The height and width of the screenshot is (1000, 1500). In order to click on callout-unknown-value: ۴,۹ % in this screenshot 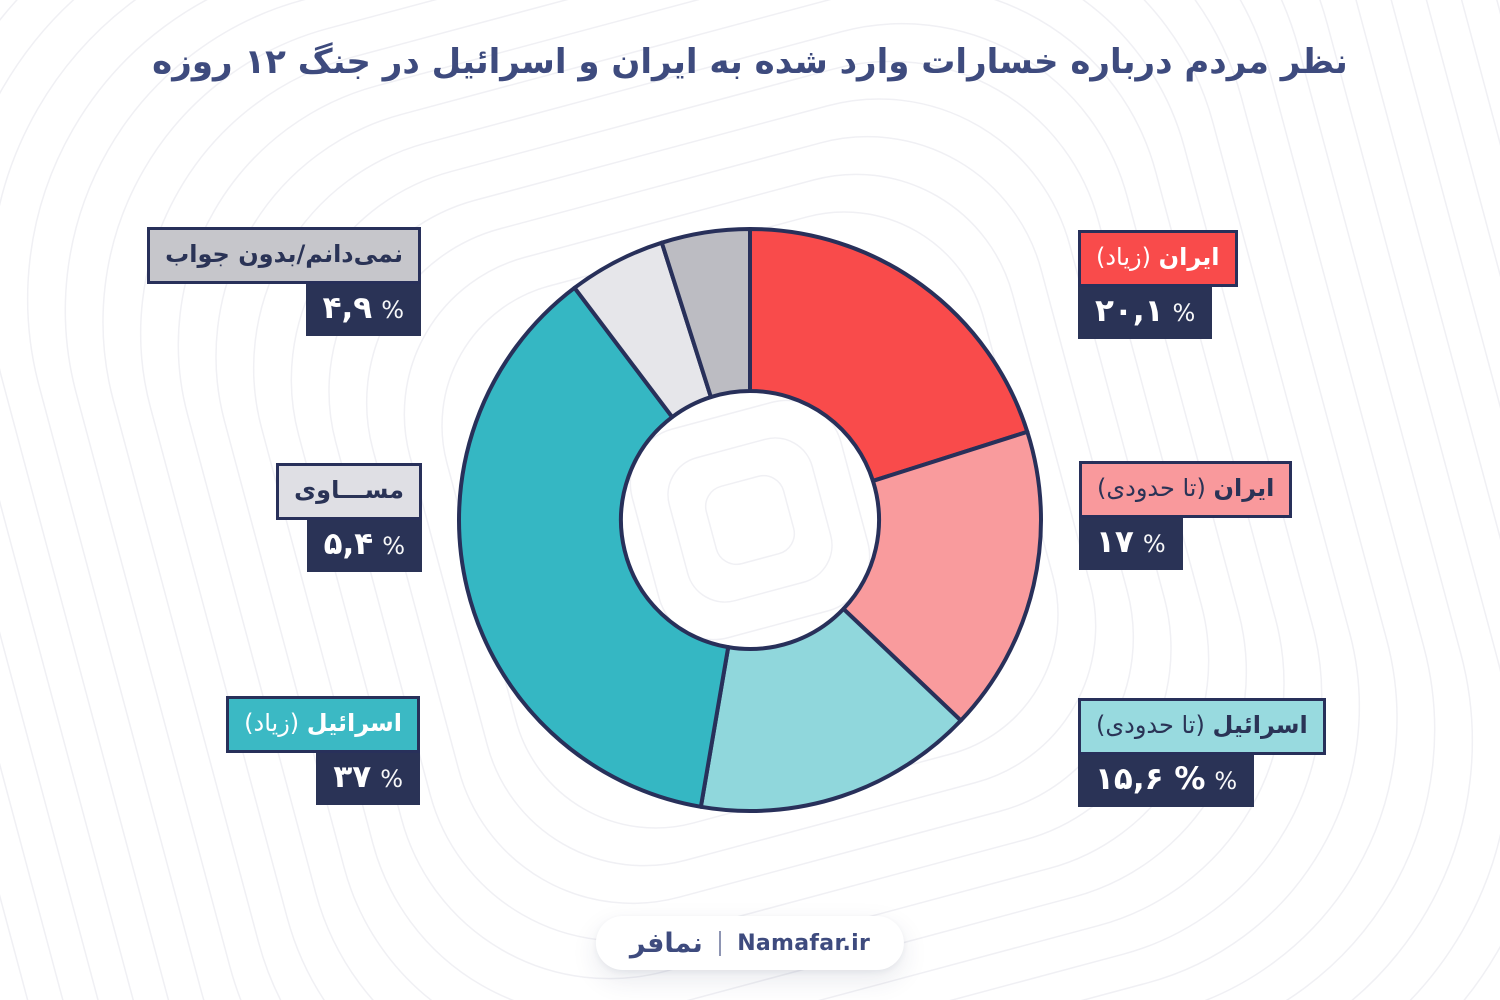, I will do `click(363, 310)`.